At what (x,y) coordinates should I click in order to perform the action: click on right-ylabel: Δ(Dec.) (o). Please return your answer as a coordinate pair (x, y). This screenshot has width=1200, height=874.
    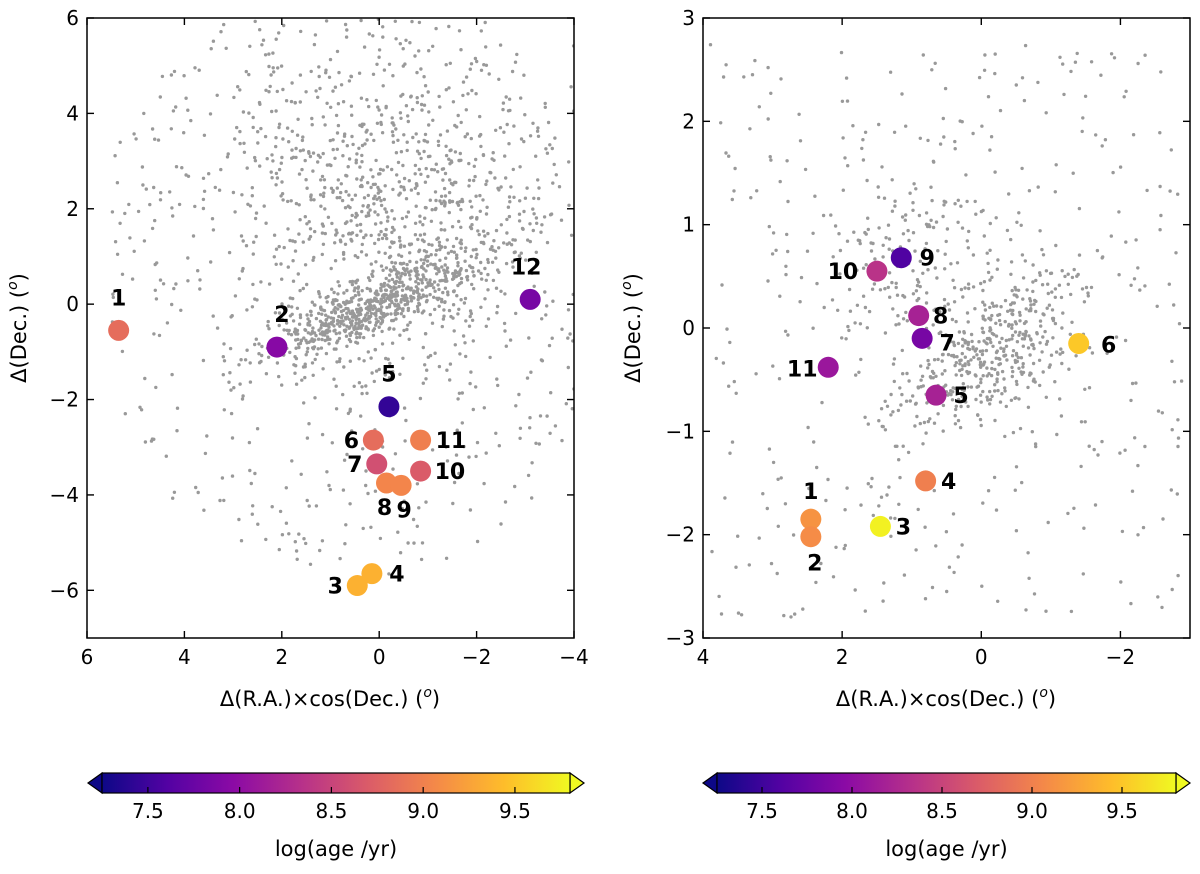
    Looking at the image, I should click on (632, 328).